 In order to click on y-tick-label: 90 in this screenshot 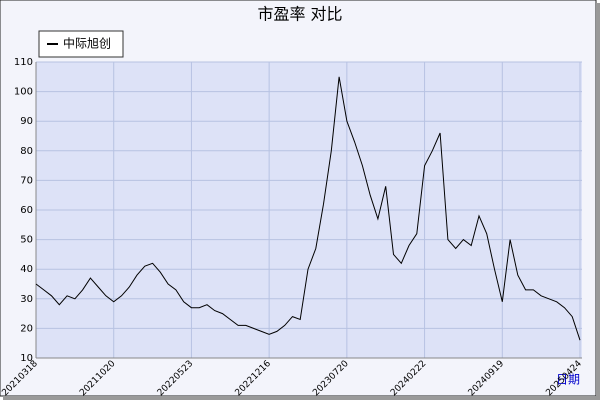, I will do `click(26, 121)`.